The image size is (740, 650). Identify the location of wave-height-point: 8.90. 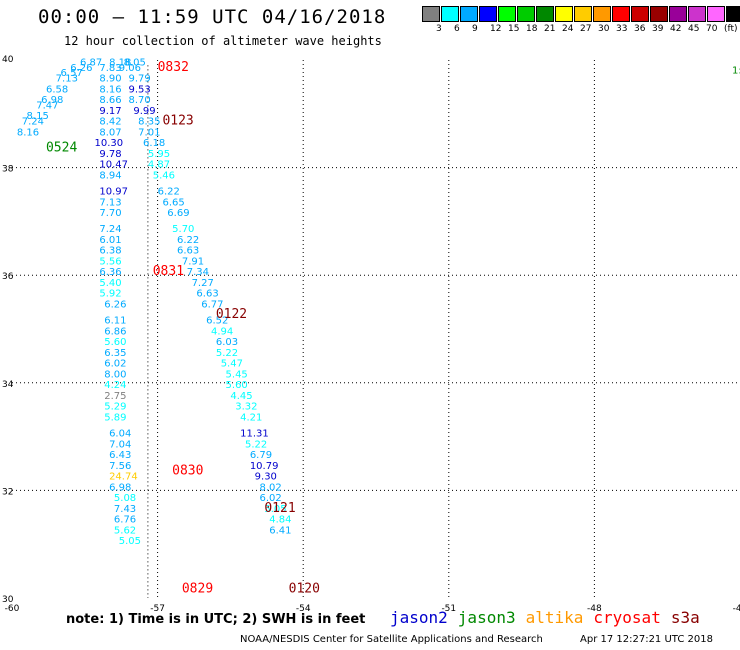
(110, 79).